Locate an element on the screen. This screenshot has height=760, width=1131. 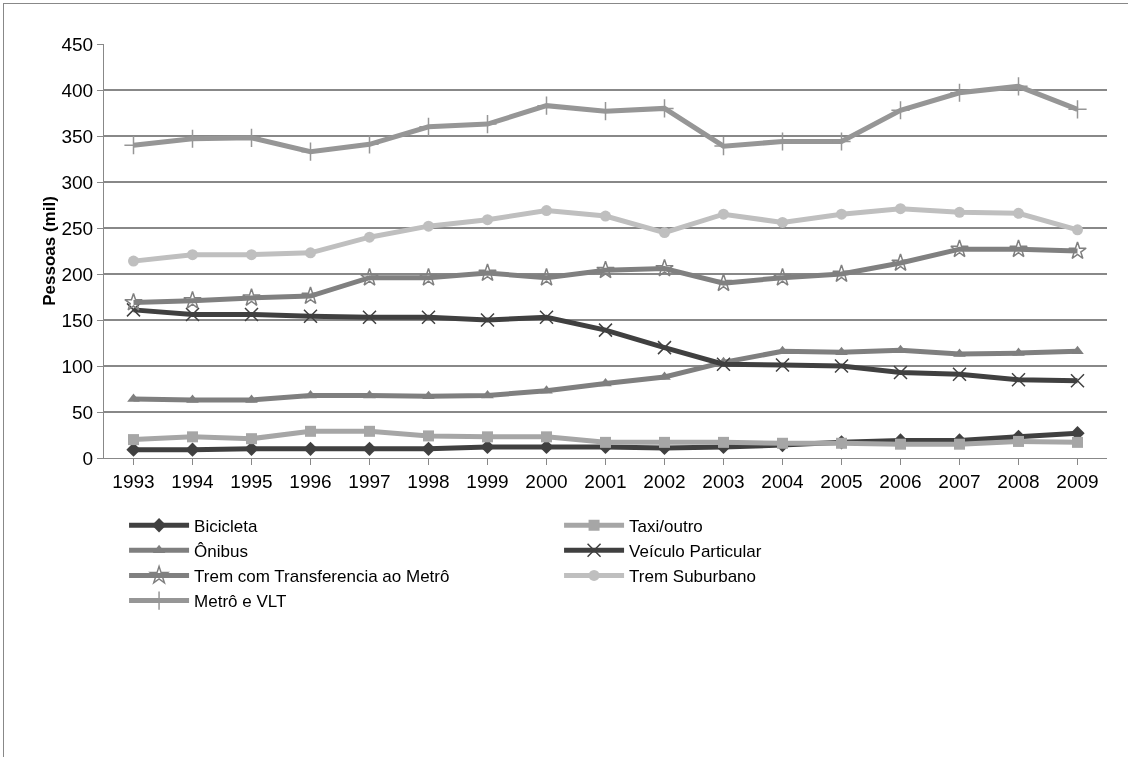
y-tick-label: 50 is located at coordinates (83, 412).